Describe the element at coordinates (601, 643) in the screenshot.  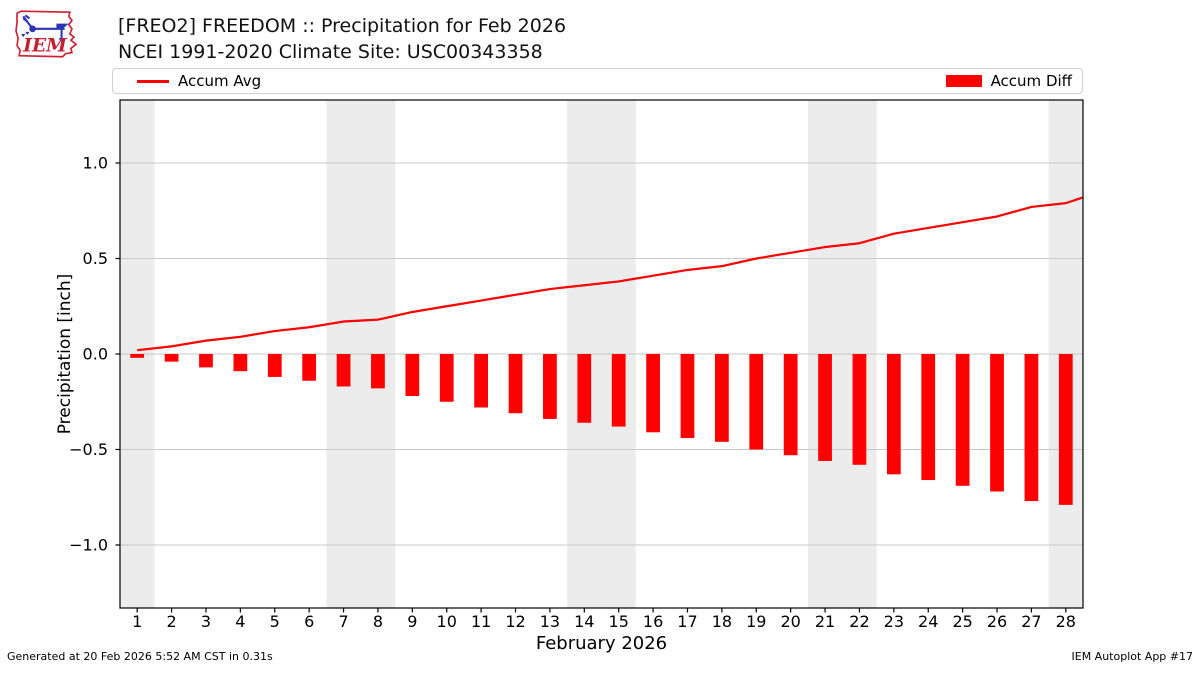
I see `x-axis-label: February 2026` at that location.